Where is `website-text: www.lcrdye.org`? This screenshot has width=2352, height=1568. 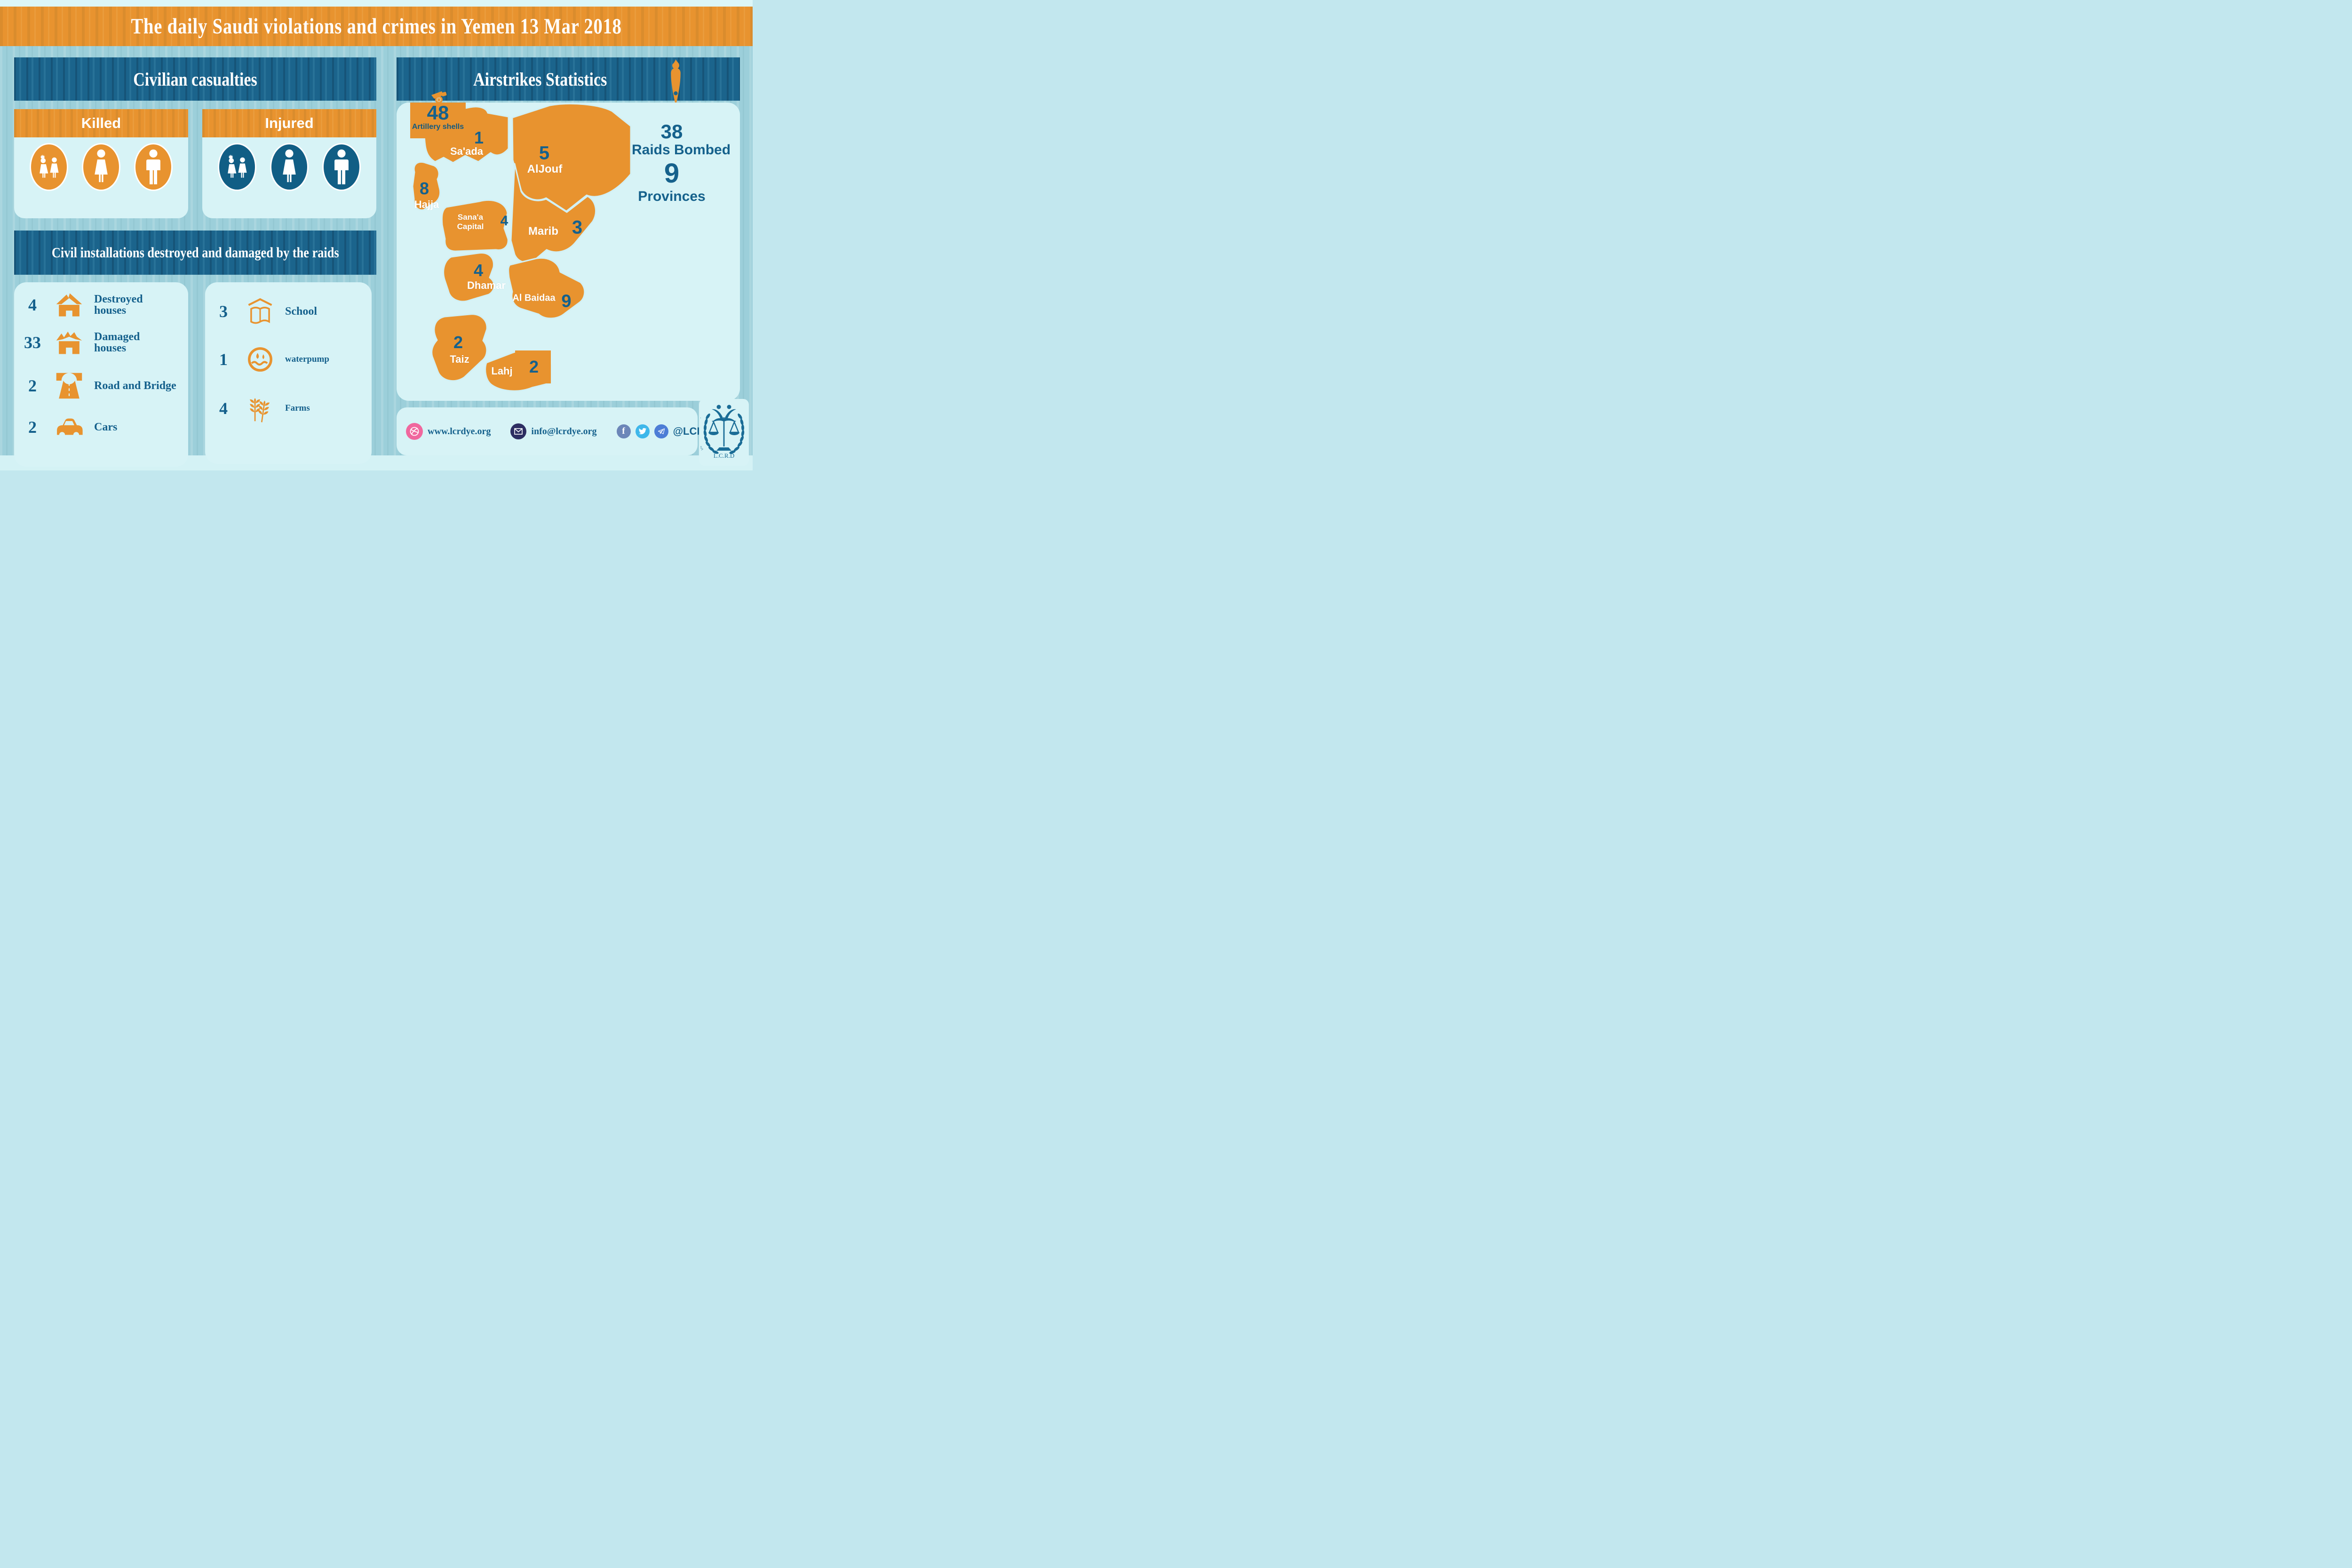
website-text: www.lcrdye.org is located at coordinates (459, 431).